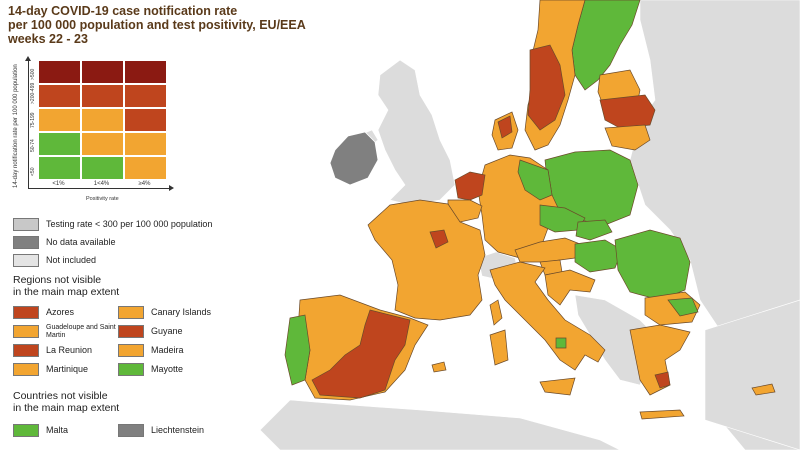 The height and width of the screenshot is (450, 800). I want to click on romania, so click(652, 265).